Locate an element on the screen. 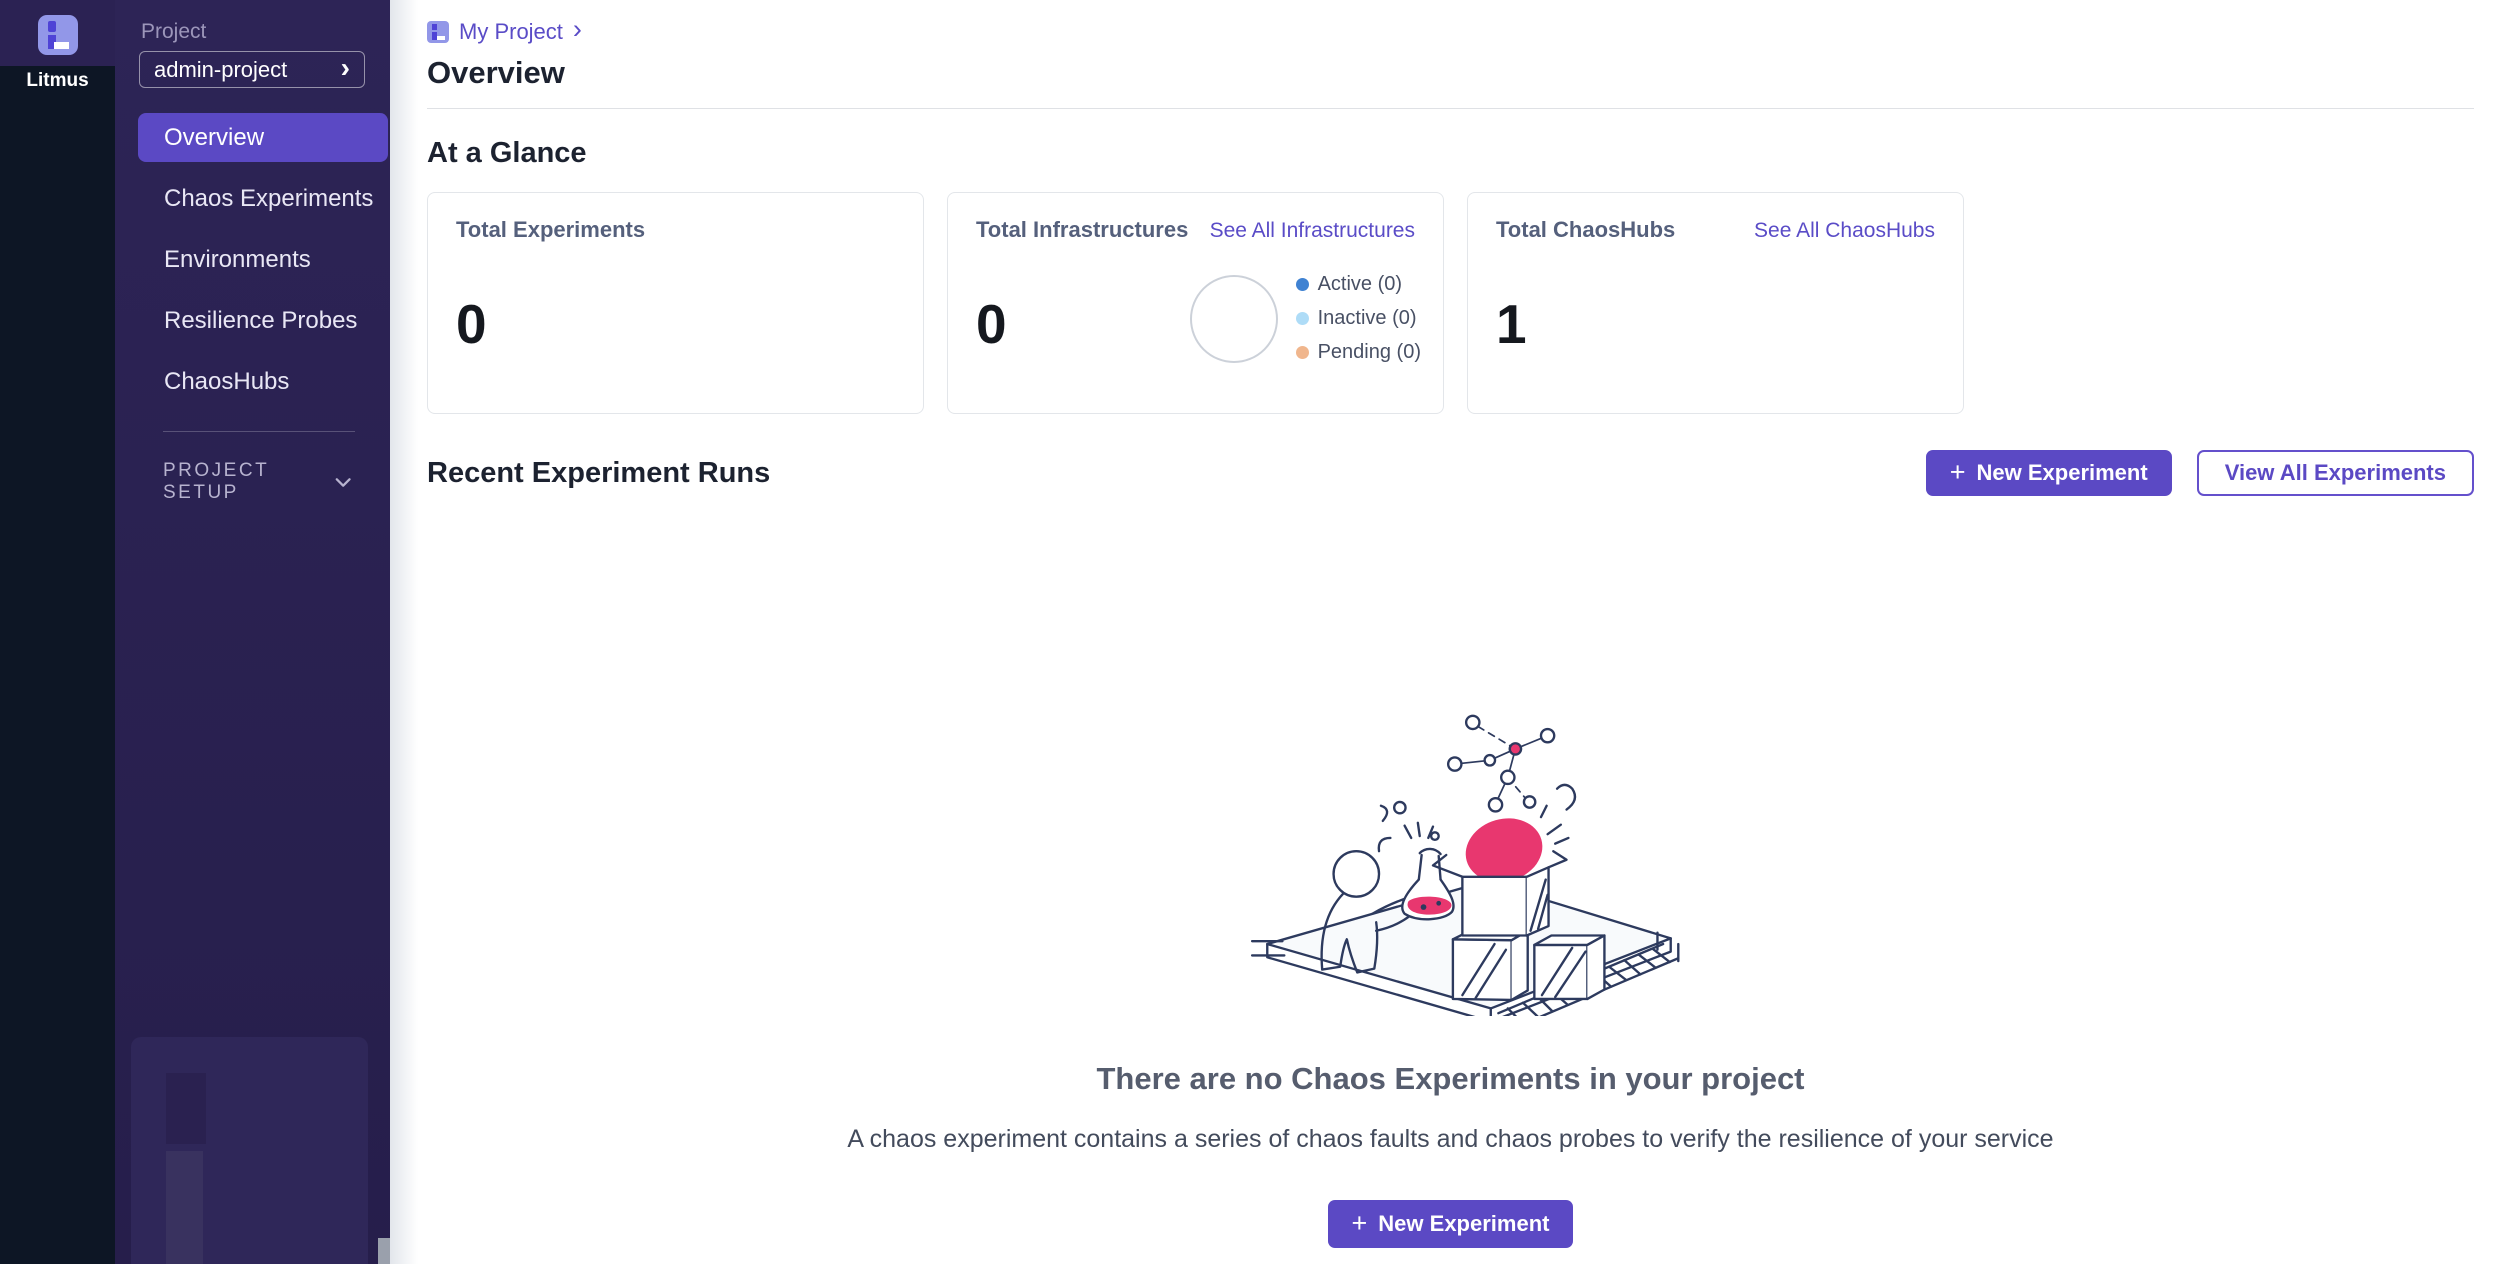 This screenshot has height=1264, width=2498. project-label: Project is located at coordinates (174, 31).